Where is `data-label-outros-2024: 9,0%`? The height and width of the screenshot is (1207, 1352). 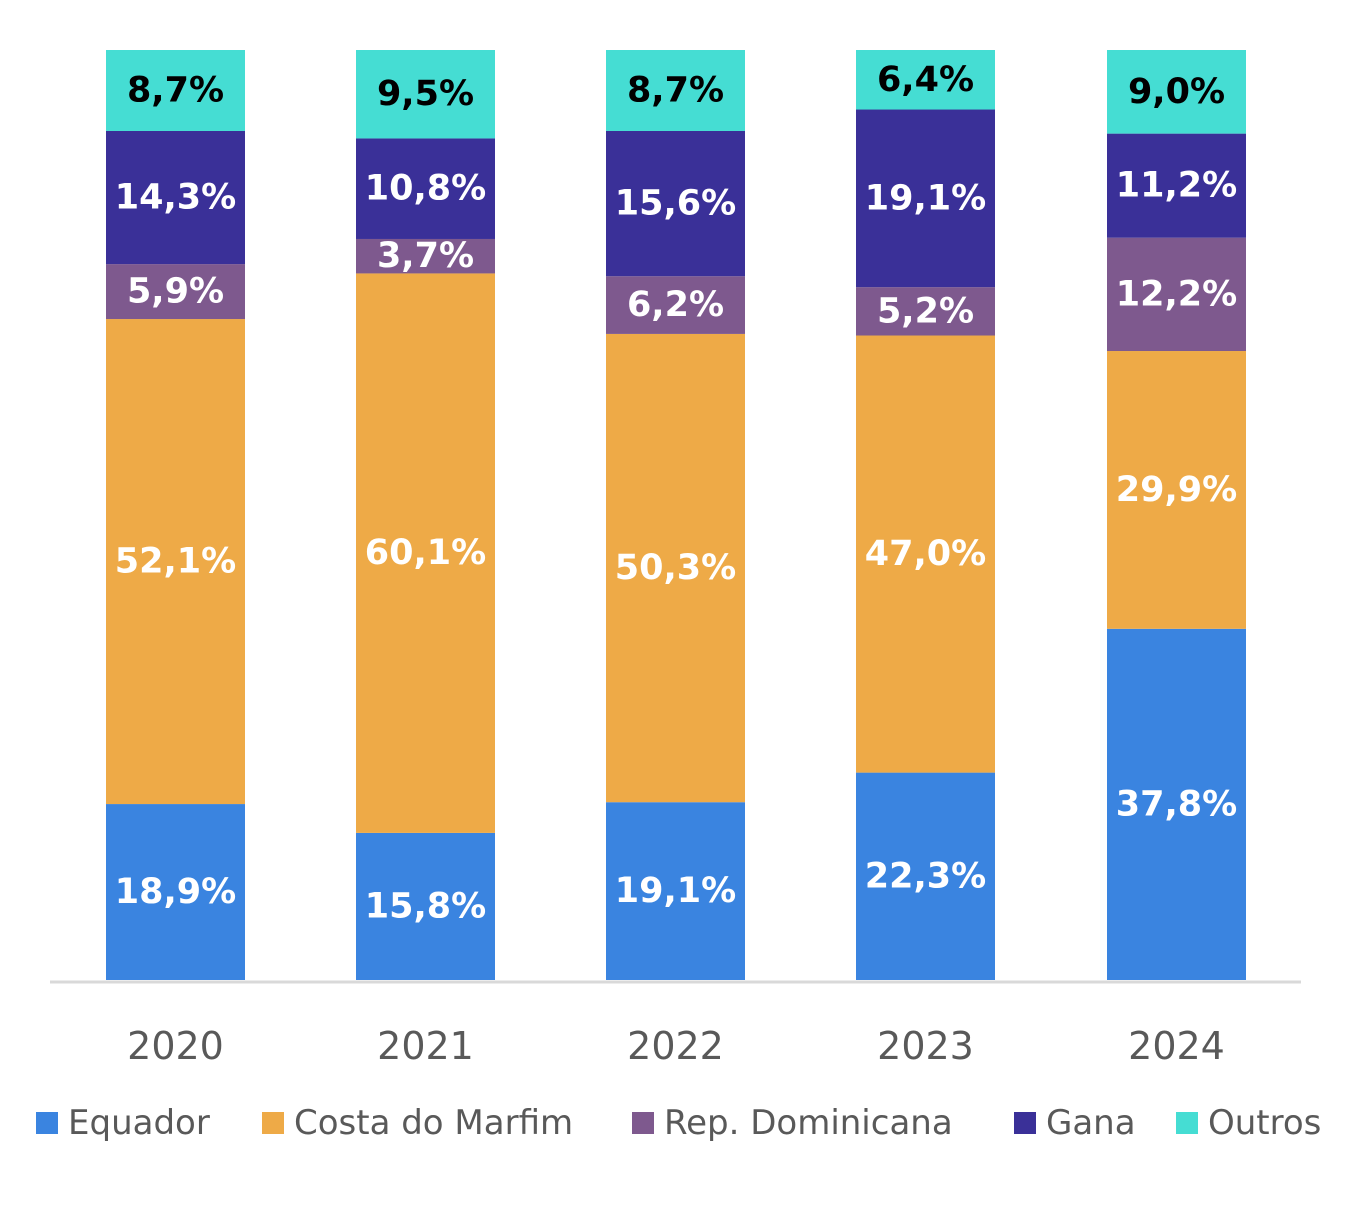 data-label-outros-2024: 9,0% is located at coordinates (1176, 92).